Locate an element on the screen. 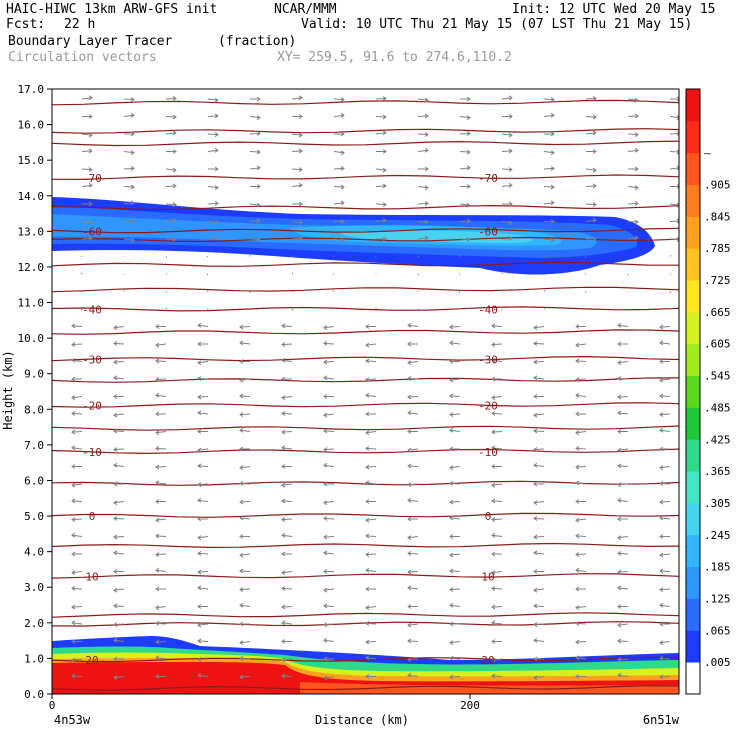 Image resolution: width=740 pixels, height=740 pixels. y-tick-label: 1.0 is located at coordinates (34, 658).